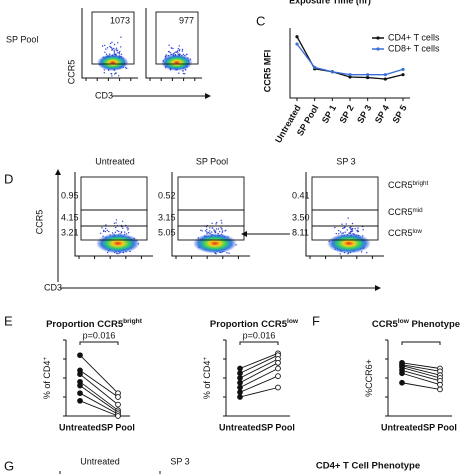 The height and width of the screenshot is (474, 474). What do you see at coordinates (301, 195) in the screenshot?
I see `gate-value: 0.41` at bounding box center [301, 195].